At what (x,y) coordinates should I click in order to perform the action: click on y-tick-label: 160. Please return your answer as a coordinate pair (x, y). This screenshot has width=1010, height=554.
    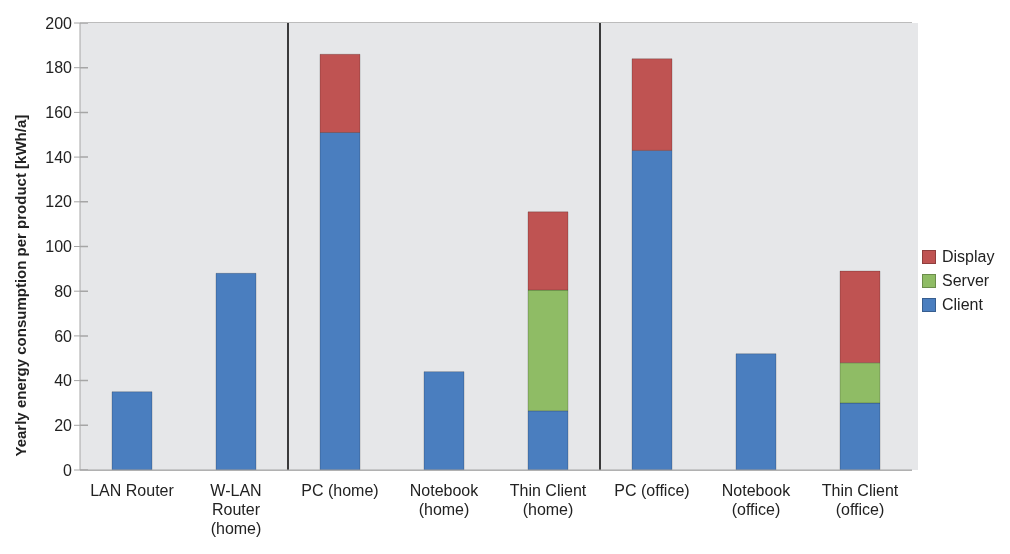
    Looking at the image, I should click on (59, 113).